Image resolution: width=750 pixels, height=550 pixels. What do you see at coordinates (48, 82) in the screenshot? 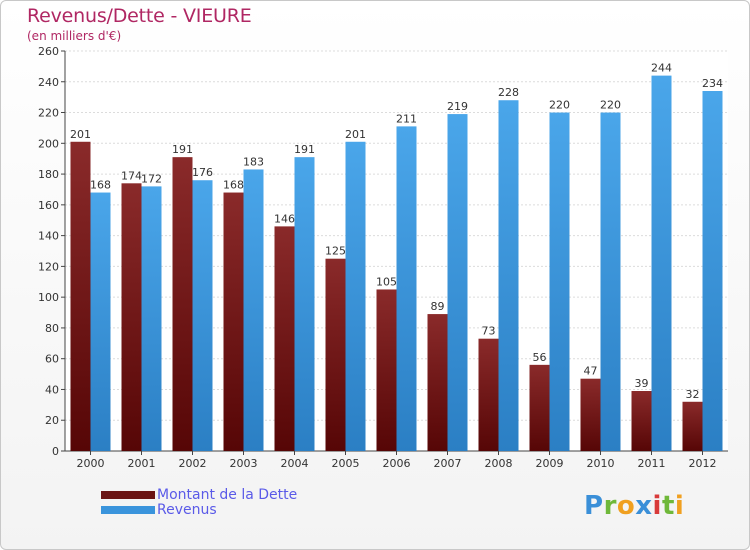
I see `y-tick-label: 240` at bounding box center [48, 82].